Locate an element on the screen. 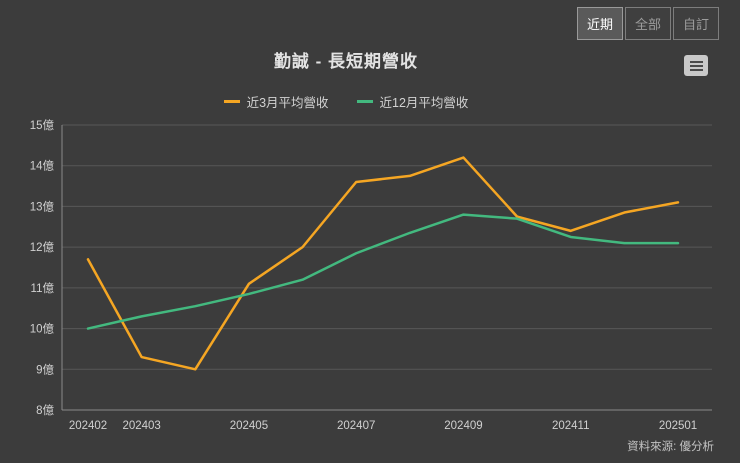 Image resolution: width=740 pixels, height=463 pixels. svg-text: 12億 is located at coordinates (42, 247).